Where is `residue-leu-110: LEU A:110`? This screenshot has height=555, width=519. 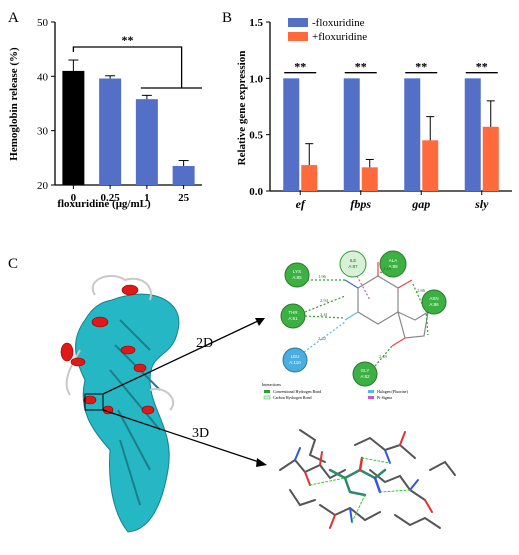
residue-leu-110: LEU A:110 is located at coordinates (295, 360).